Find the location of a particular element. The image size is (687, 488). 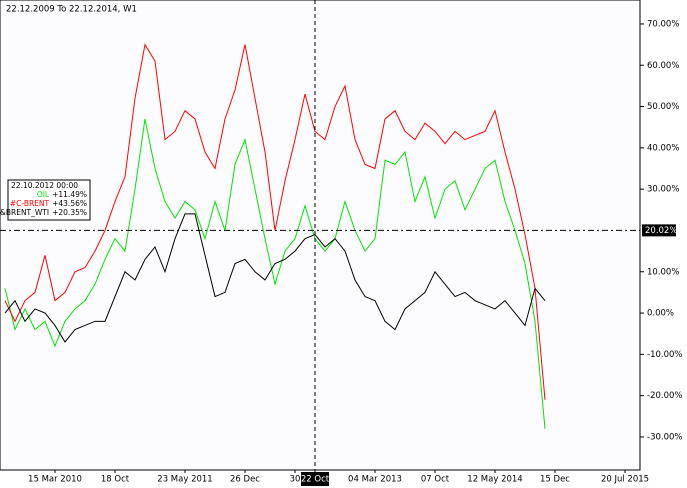

legend-value: +43.56% is located at coordinates (69, 203).